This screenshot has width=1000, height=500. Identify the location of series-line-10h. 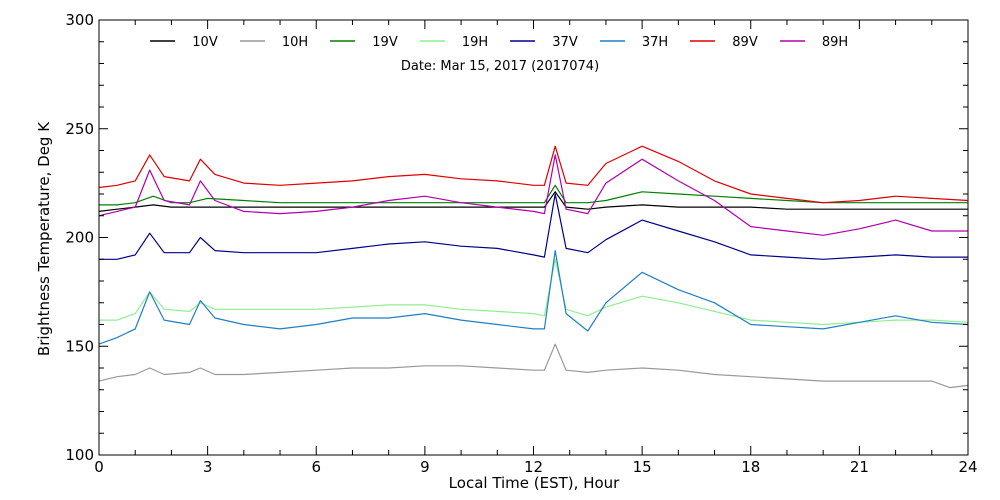
(533, 366).